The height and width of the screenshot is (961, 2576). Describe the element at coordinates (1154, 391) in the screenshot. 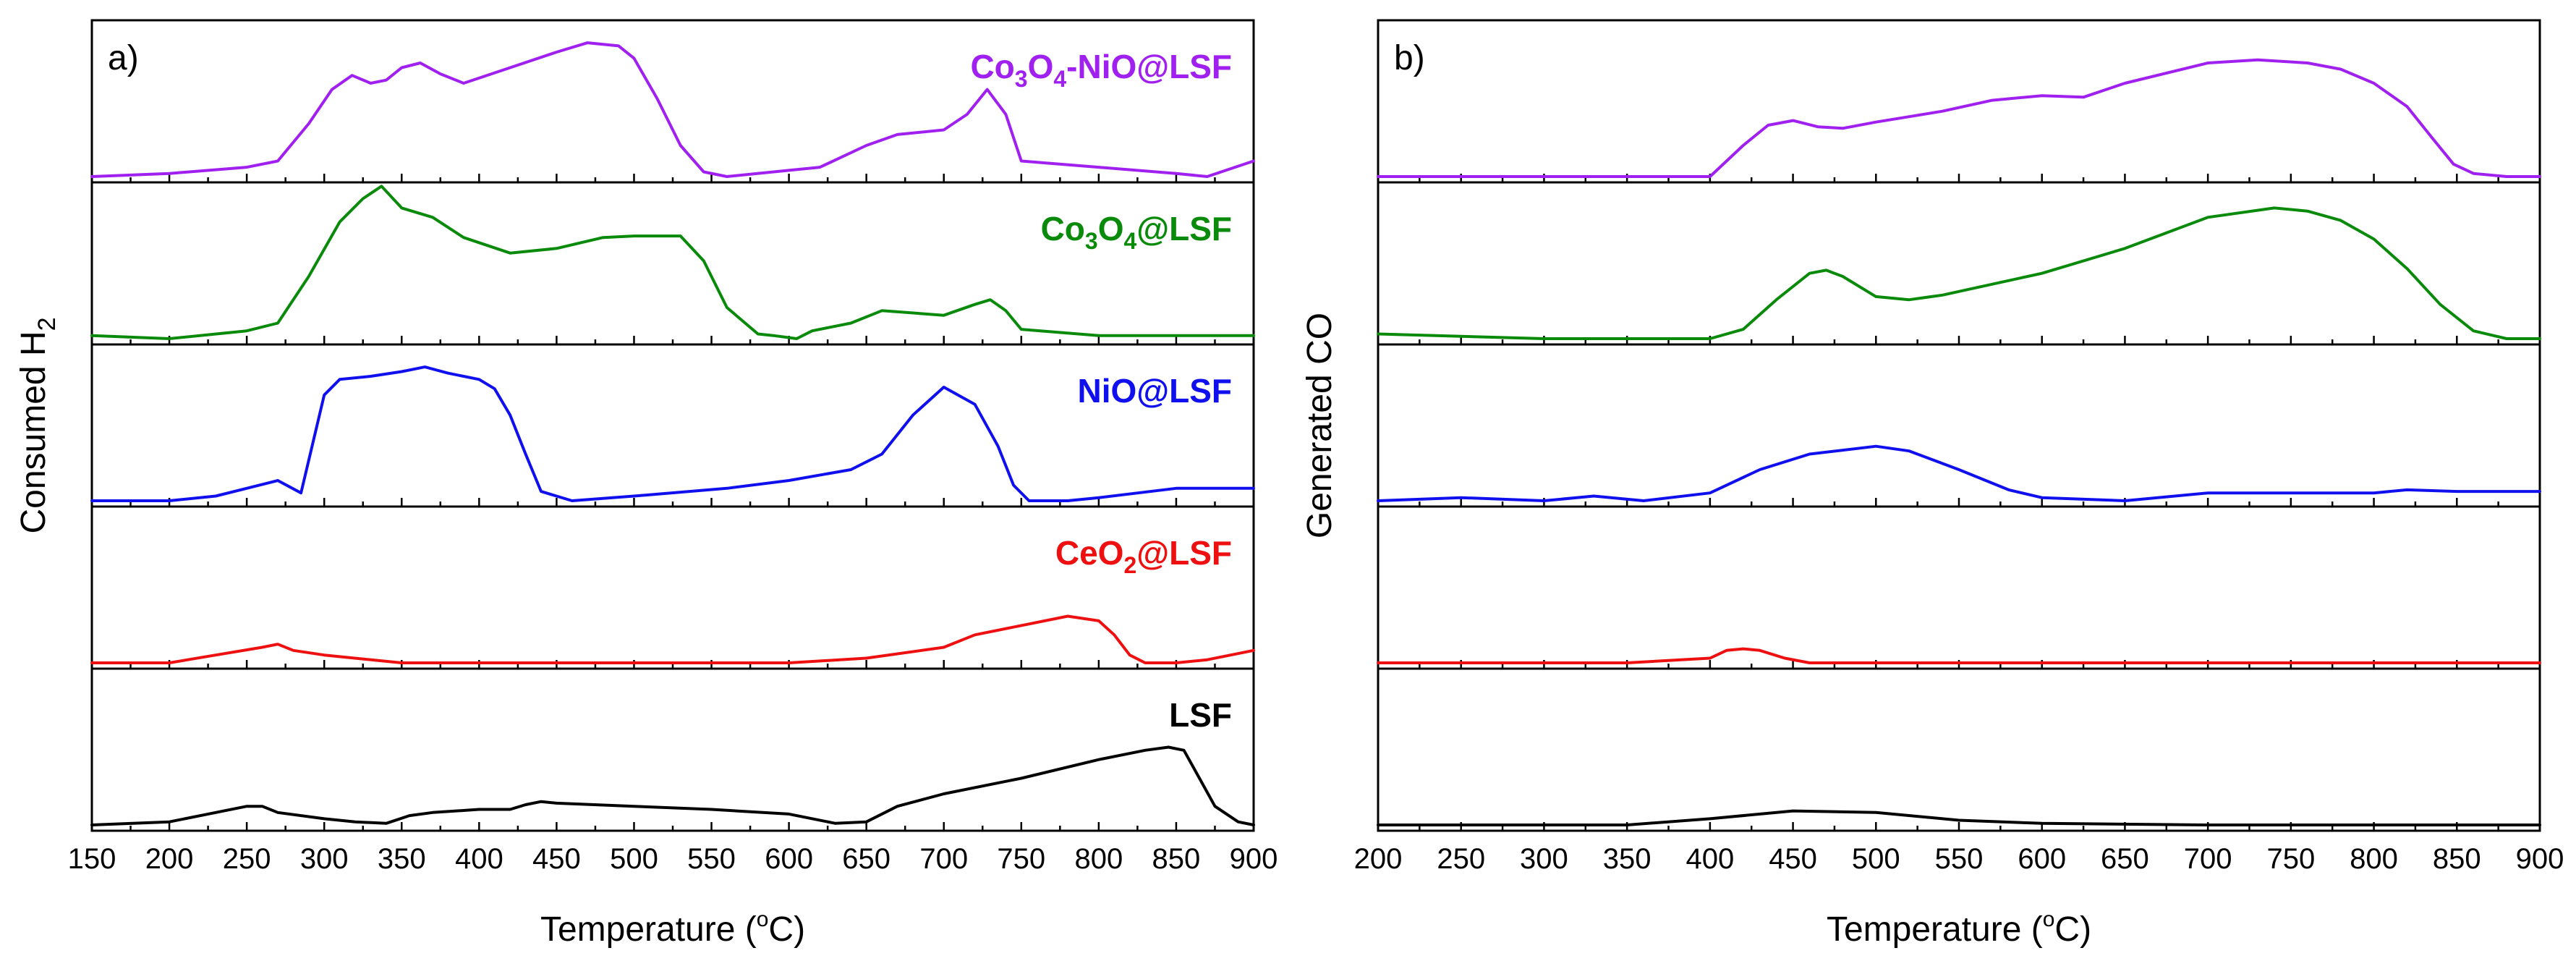

I see `series-label: NiO@LSF` at that location.